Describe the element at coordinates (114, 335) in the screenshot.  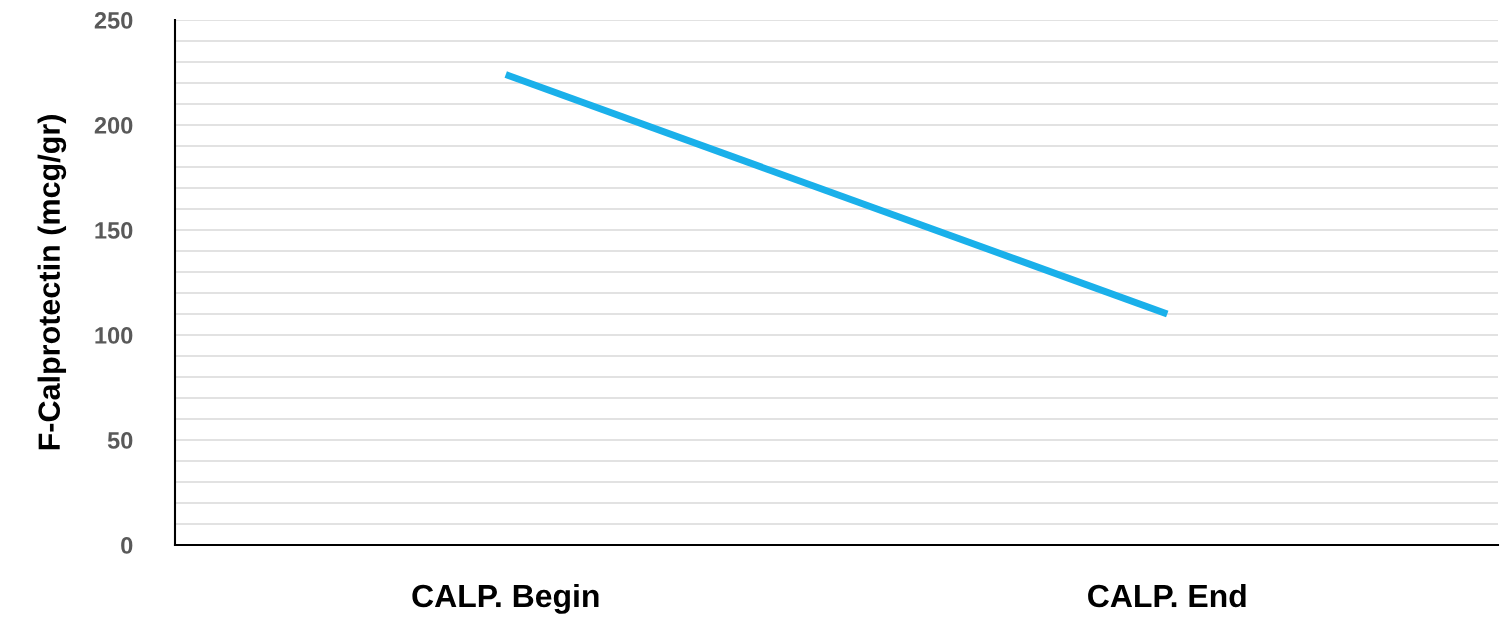
I see `y-tick-label: 100` at that location.